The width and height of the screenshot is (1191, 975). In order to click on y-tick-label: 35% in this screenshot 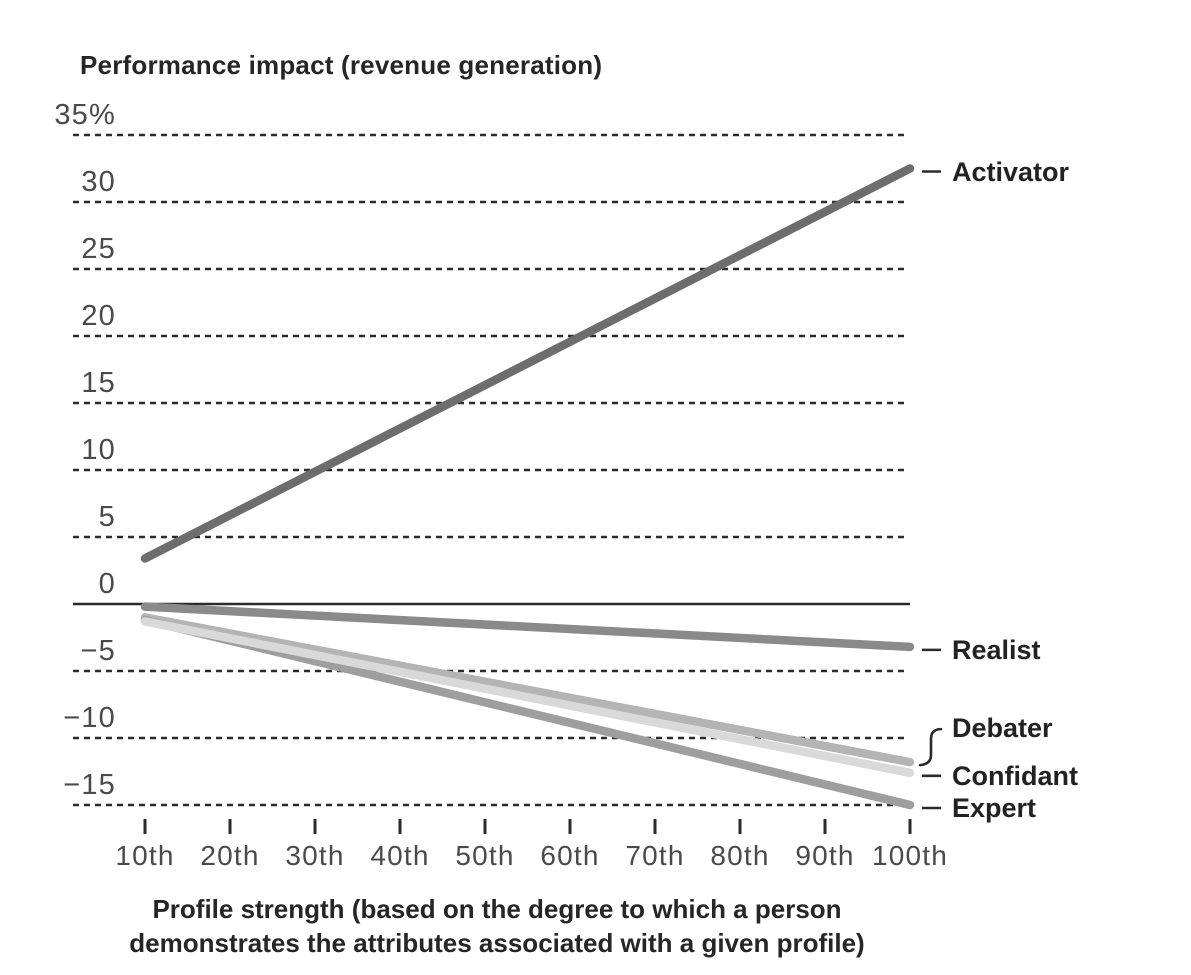, I will do `click(85, 115)`.